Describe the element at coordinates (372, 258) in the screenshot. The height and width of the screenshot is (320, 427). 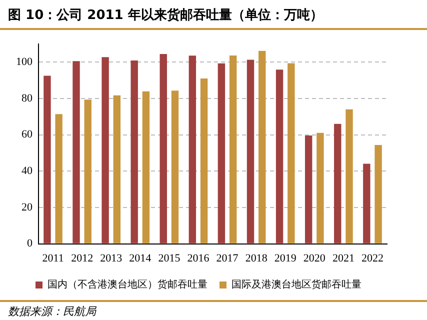
I see `x-tick-label: 2022` at that location.